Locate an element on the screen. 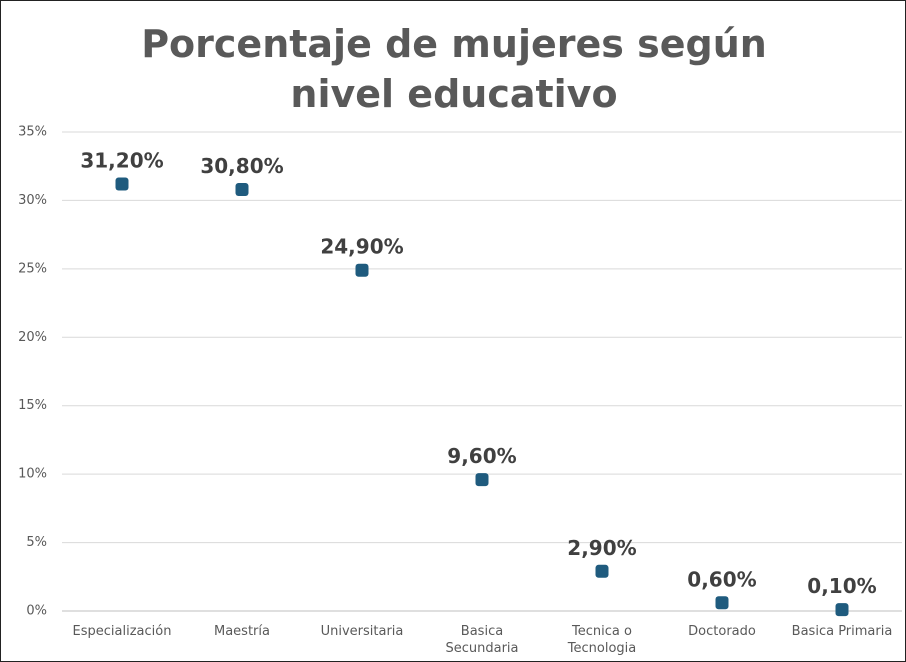 This screenshot has width=906, height=662. data-label: 0,10% is located at coordinates (841, 586).